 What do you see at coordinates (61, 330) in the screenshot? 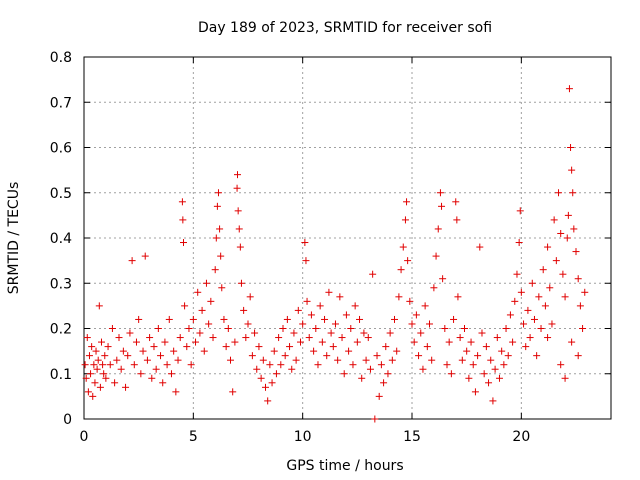
I see `y-tick-label: 0.2` at bounding box center [61, 330].